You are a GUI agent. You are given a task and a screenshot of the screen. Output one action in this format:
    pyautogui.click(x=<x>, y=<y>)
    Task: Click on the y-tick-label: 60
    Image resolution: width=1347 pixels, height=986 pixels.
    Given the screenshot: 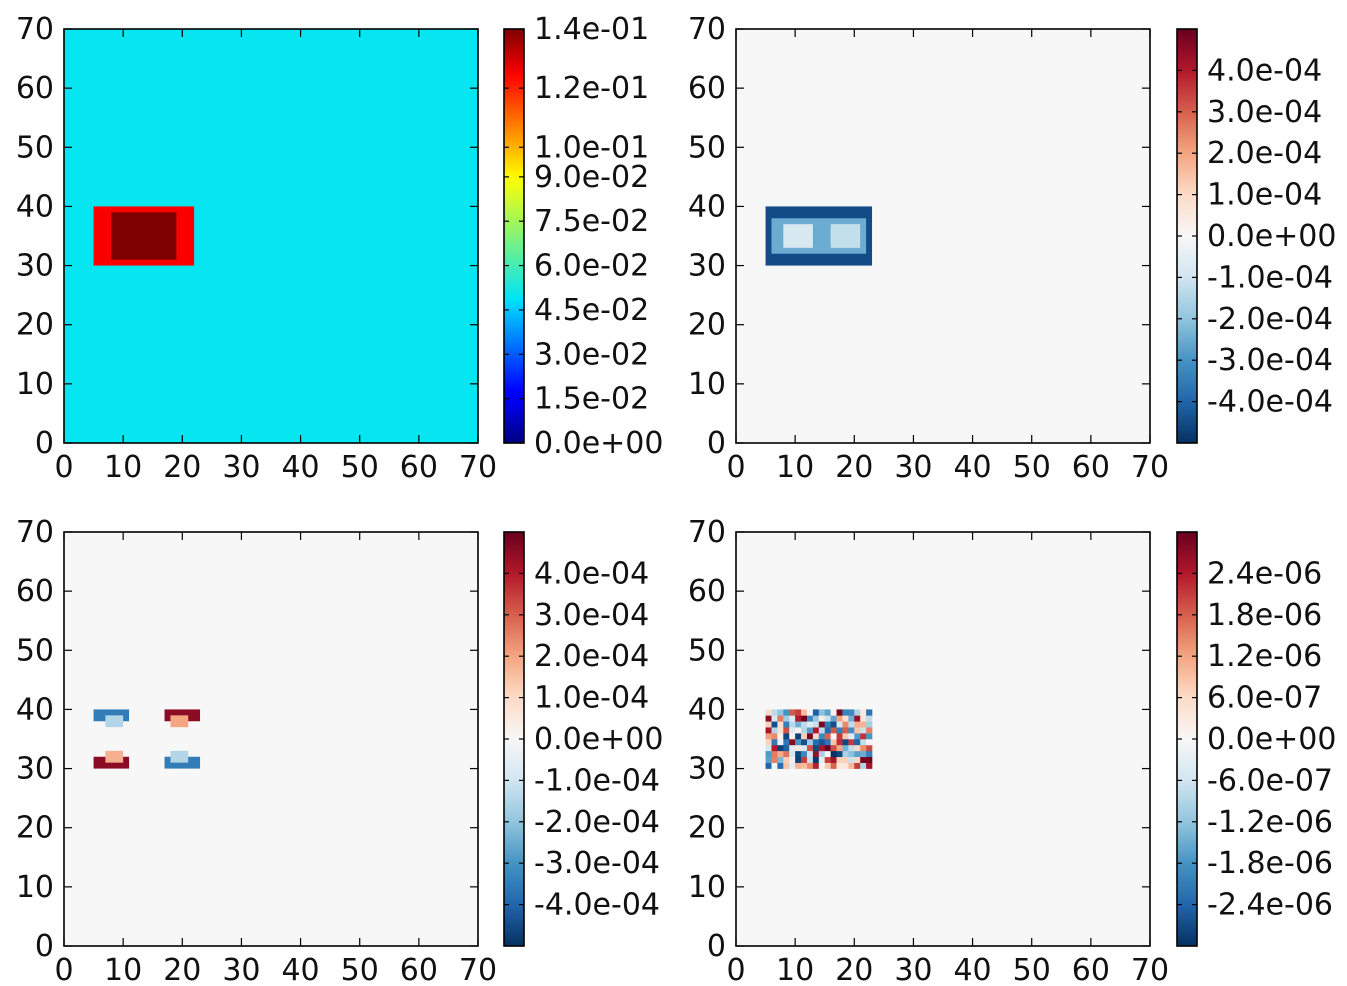 What is the action you would take?
    pyautogui.click(x=707, y=591)
    